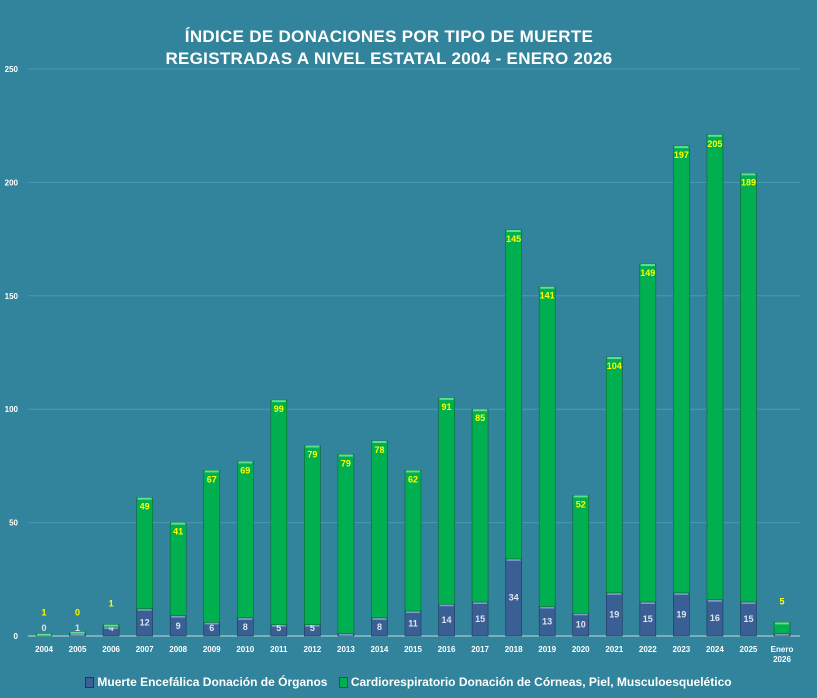 The width and height of the screenshot is (817, 698). Describe the element at coordinates (647, 273) in the screenshot. I see `data-label-cardiorespiratorio: 149` at that location.